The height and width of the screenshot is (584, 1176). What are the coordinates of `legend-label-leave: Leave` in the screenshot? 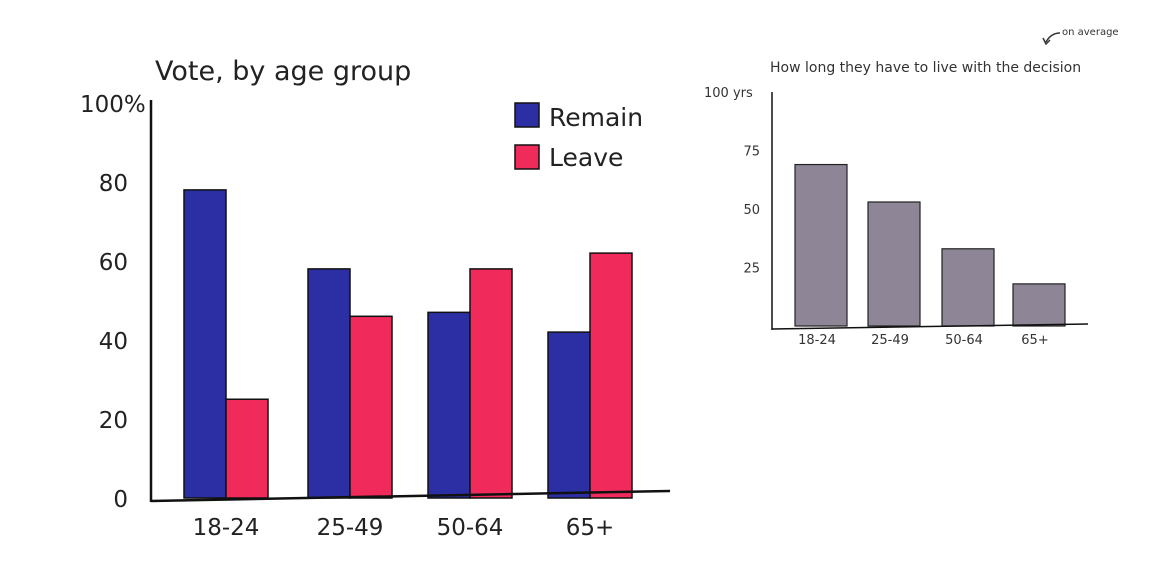 It's located at (586, 157).